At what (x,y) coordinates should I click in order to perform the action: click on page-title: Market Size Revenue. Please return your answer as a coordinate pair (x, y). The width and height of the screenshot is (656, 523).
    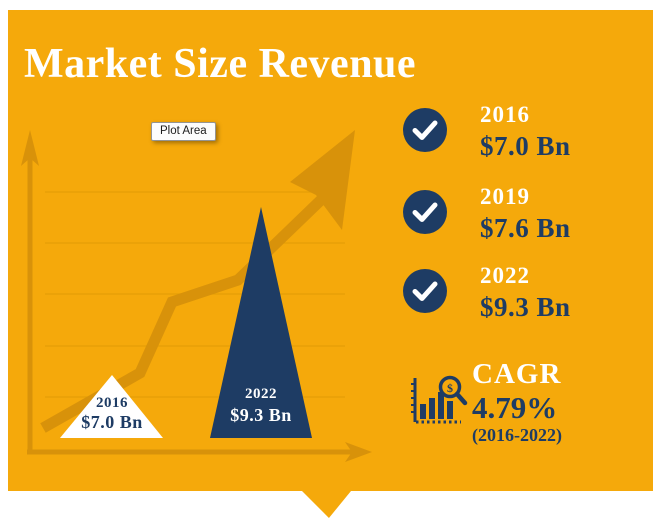
    Looking at the image, I should click on (220, 64).